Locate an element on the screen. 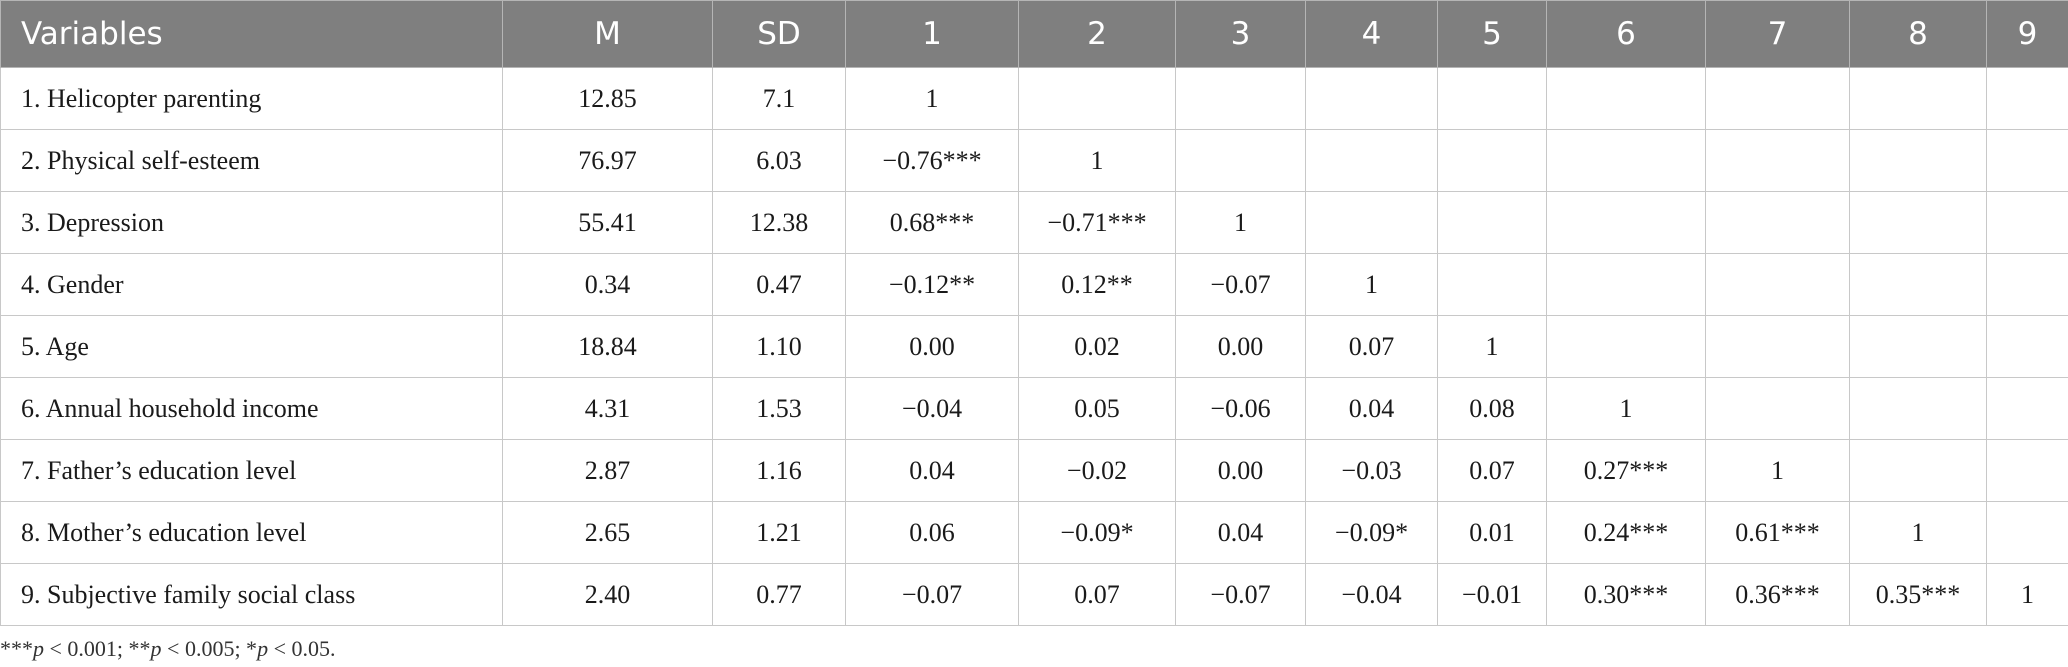  variable-name-cell: 6. Annual household income is located at coordinates (251, 408).